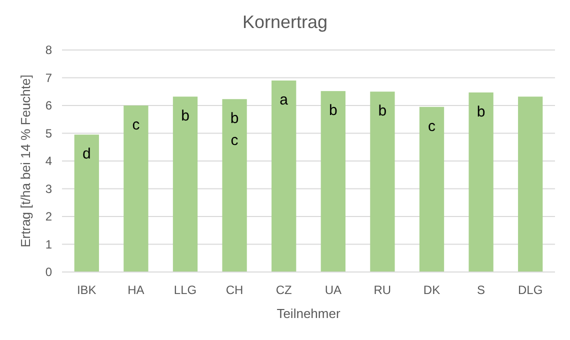 The height and width of the screenshot is (340, 570). What do you see at coordinates (48, 272) in the screenshot?
I see `y-tick-label: 0` at bounding box center [48, 272].